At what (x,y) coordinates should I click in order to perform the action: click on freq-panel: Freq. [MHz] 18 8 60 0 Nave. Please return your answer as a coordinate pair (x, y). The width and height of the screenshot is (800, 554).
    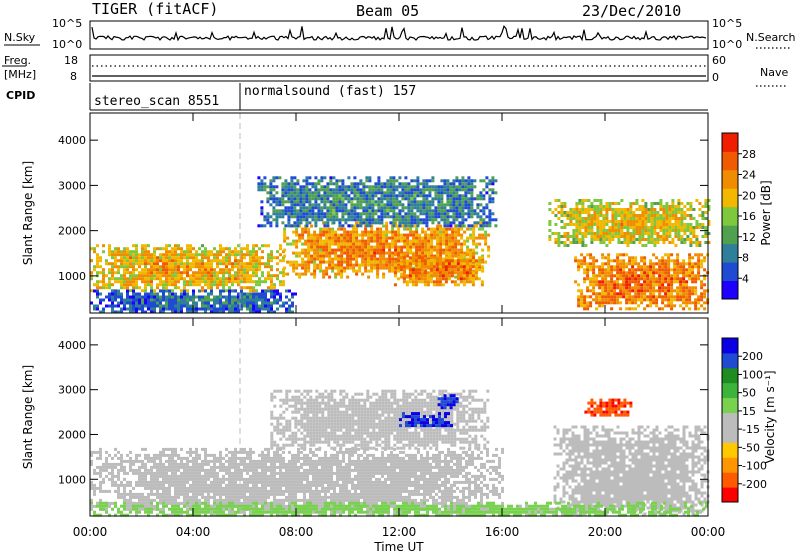
    Looking at the image, I should click on (395, 70).